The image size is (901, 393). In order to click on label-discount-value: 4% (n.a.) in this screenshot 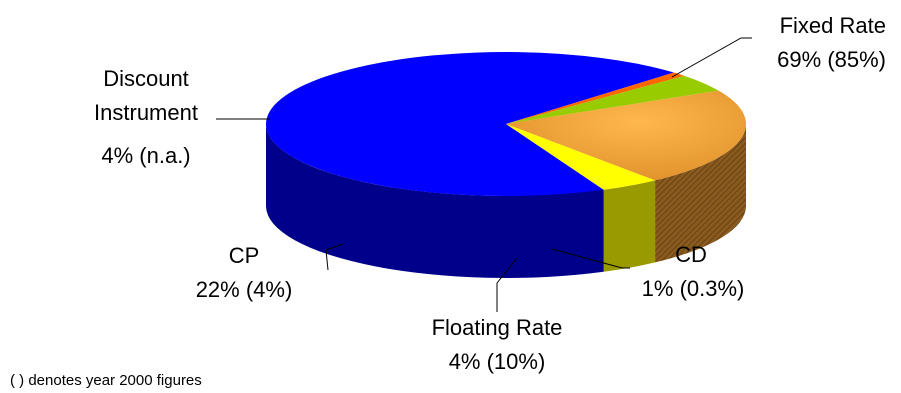, I will do `click(145, 155)`.